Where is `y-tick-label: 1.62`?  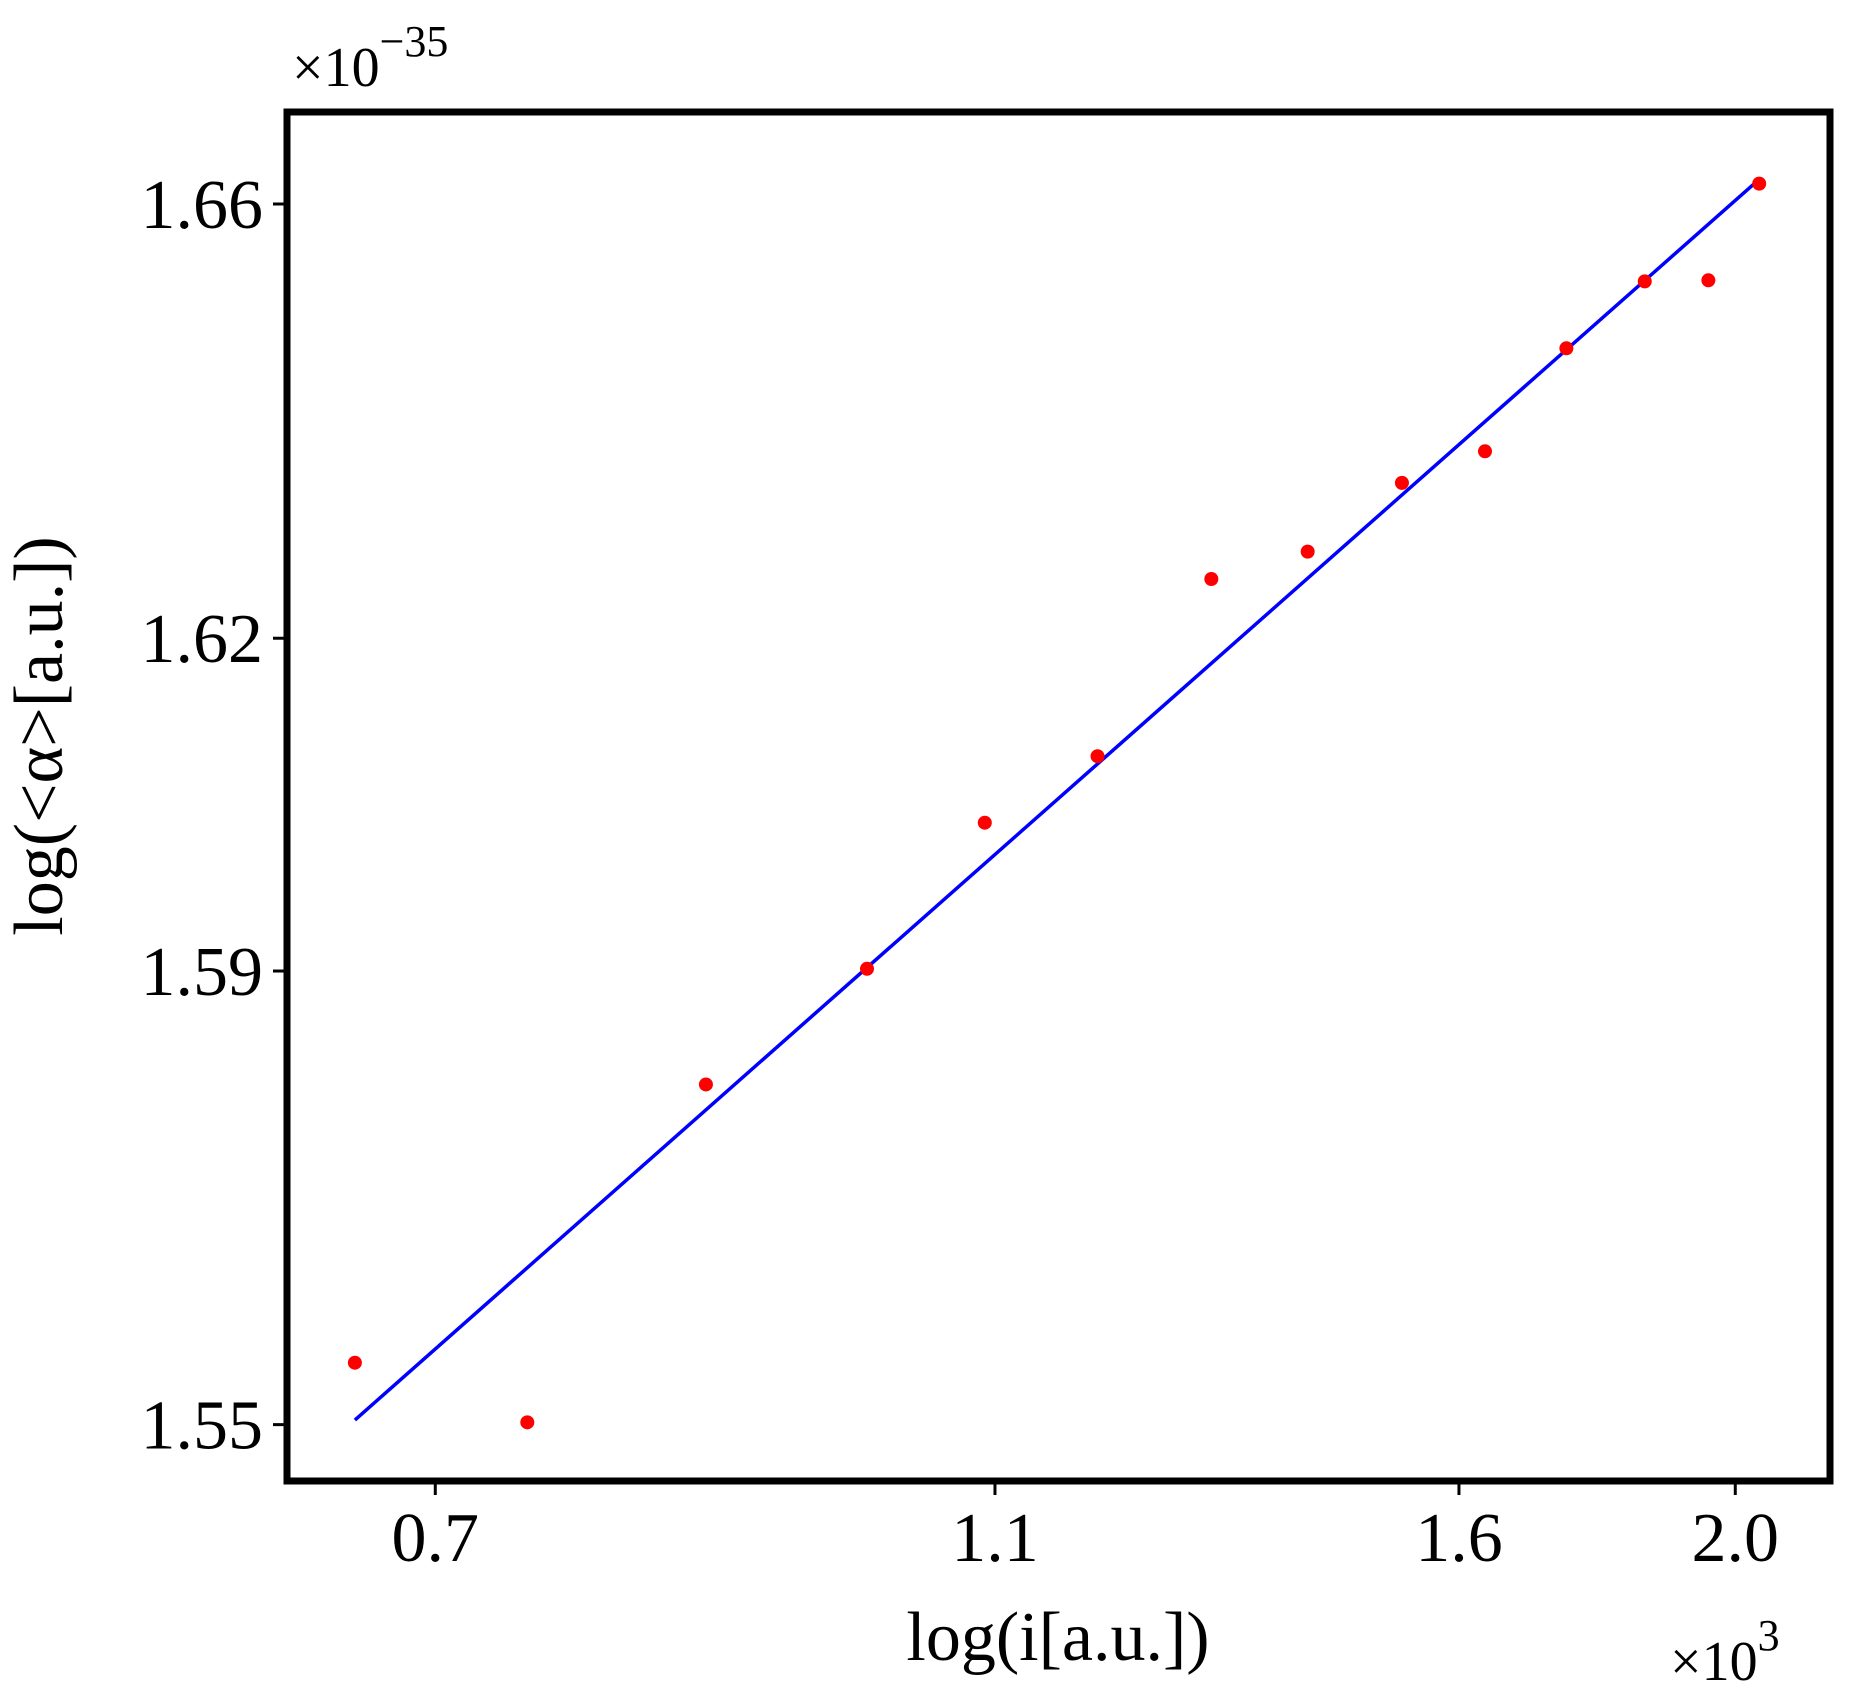 y-tick-label: 1.62 is located at coordinates (202, 639).